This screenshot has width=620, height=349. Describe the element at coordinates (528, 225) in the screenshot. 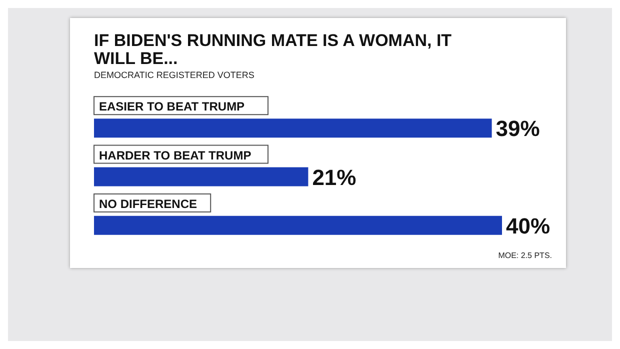

I see `data-label: 40%` at that location.